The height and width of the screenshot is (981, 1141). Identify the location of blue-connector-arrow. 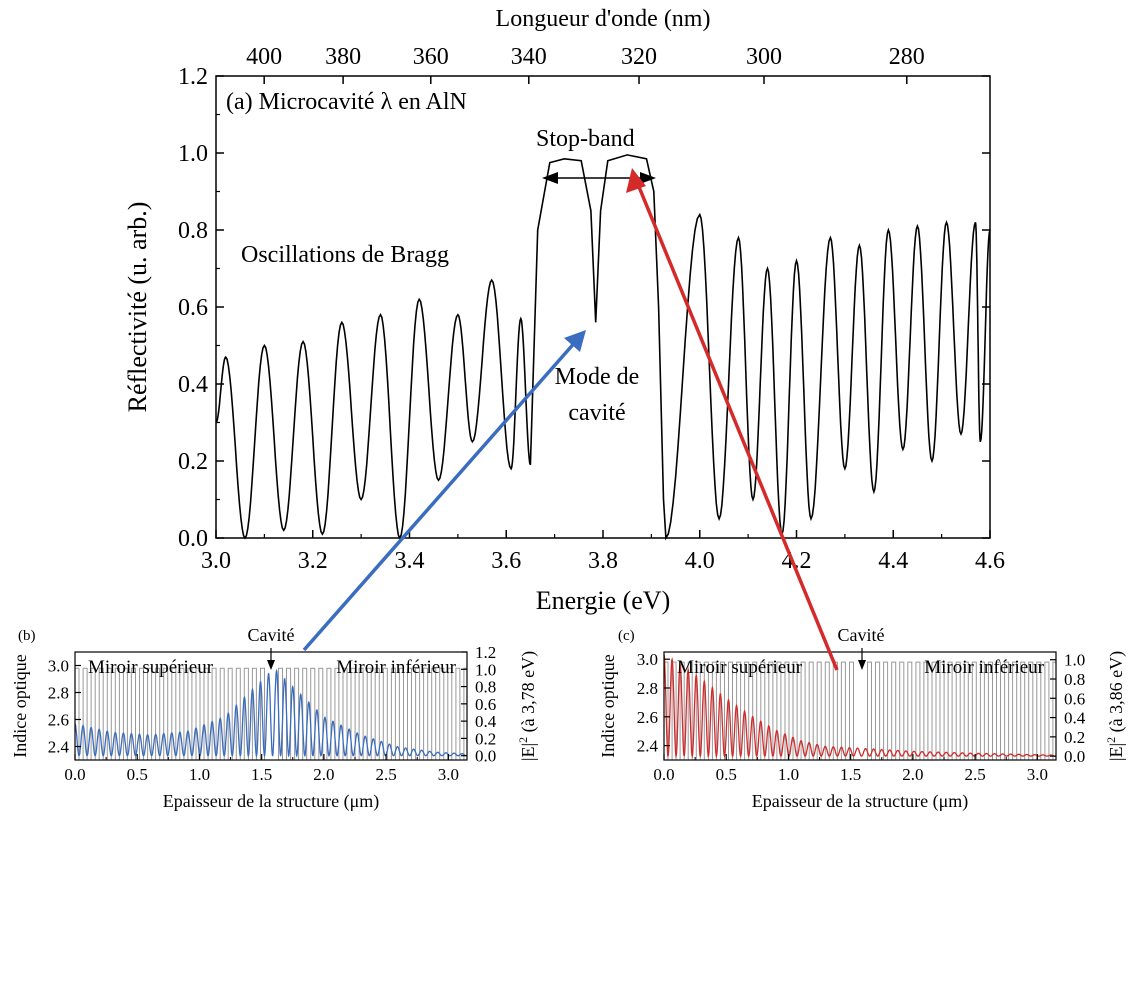
(444, 491).